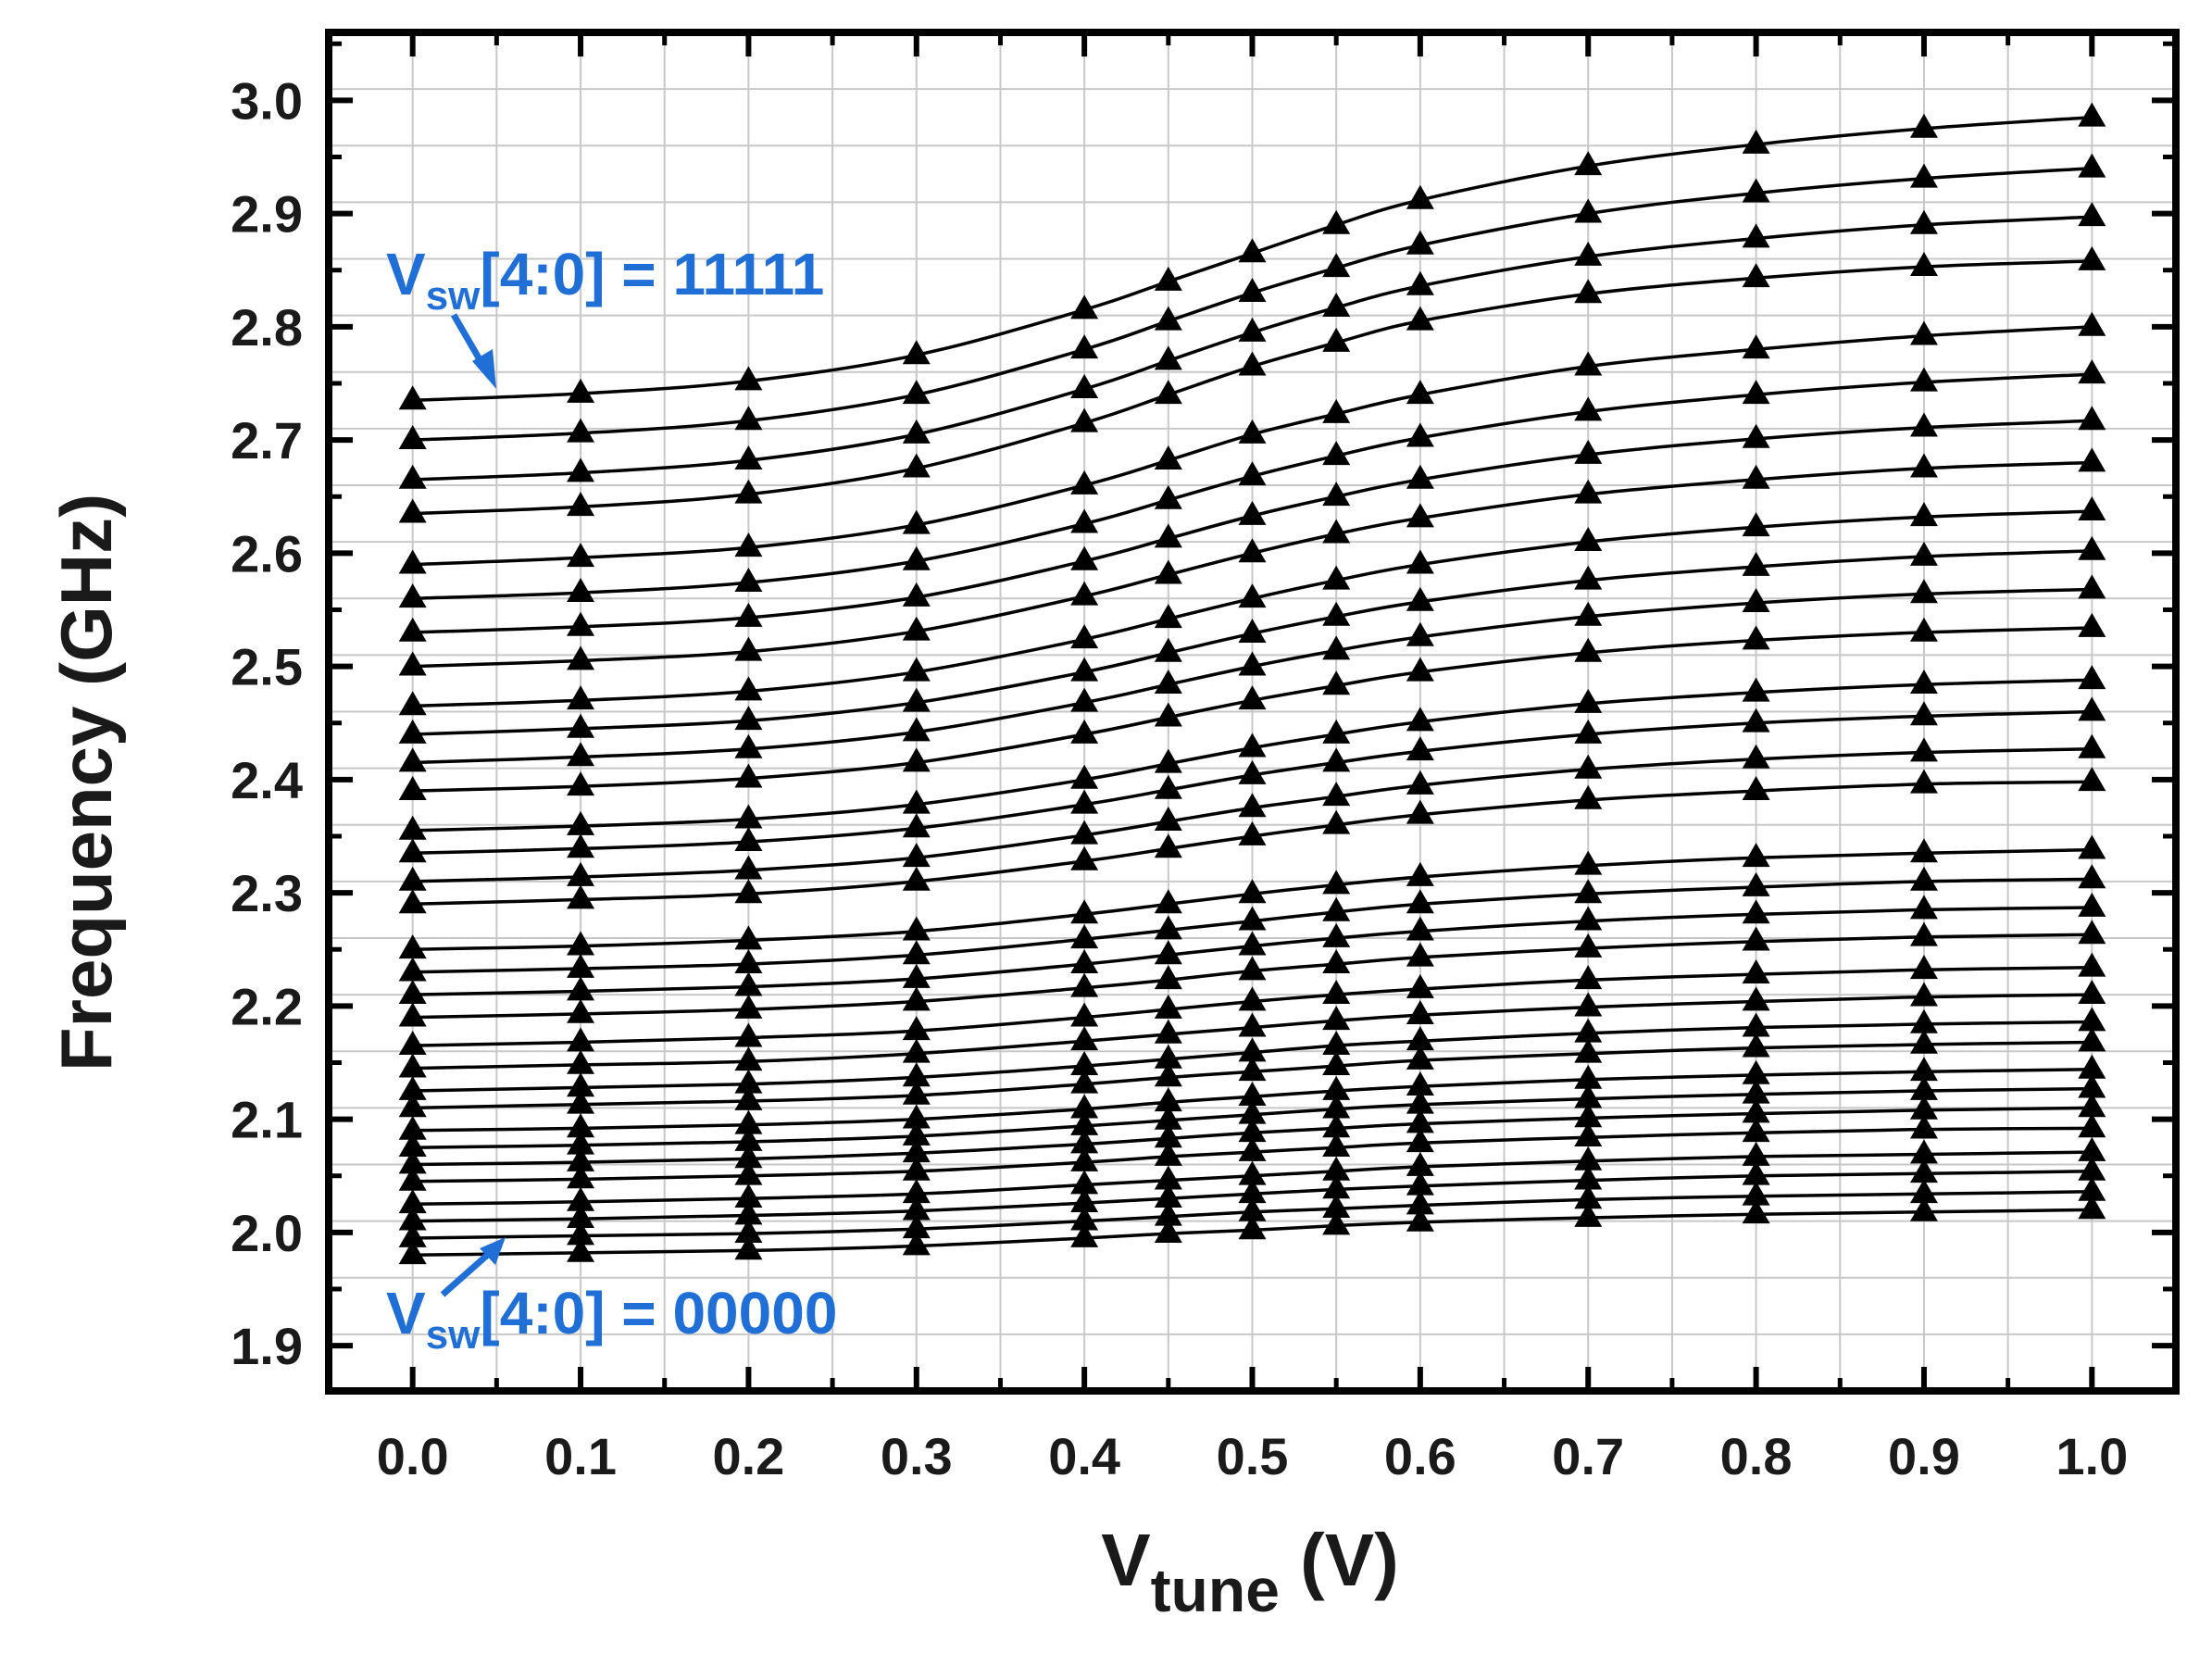 The width and height of the screenshot is (2212, 1653). Describe the element at coordinates (406, 1313) in the screenshot. I see `annotation-bottom-main: V` at that location.